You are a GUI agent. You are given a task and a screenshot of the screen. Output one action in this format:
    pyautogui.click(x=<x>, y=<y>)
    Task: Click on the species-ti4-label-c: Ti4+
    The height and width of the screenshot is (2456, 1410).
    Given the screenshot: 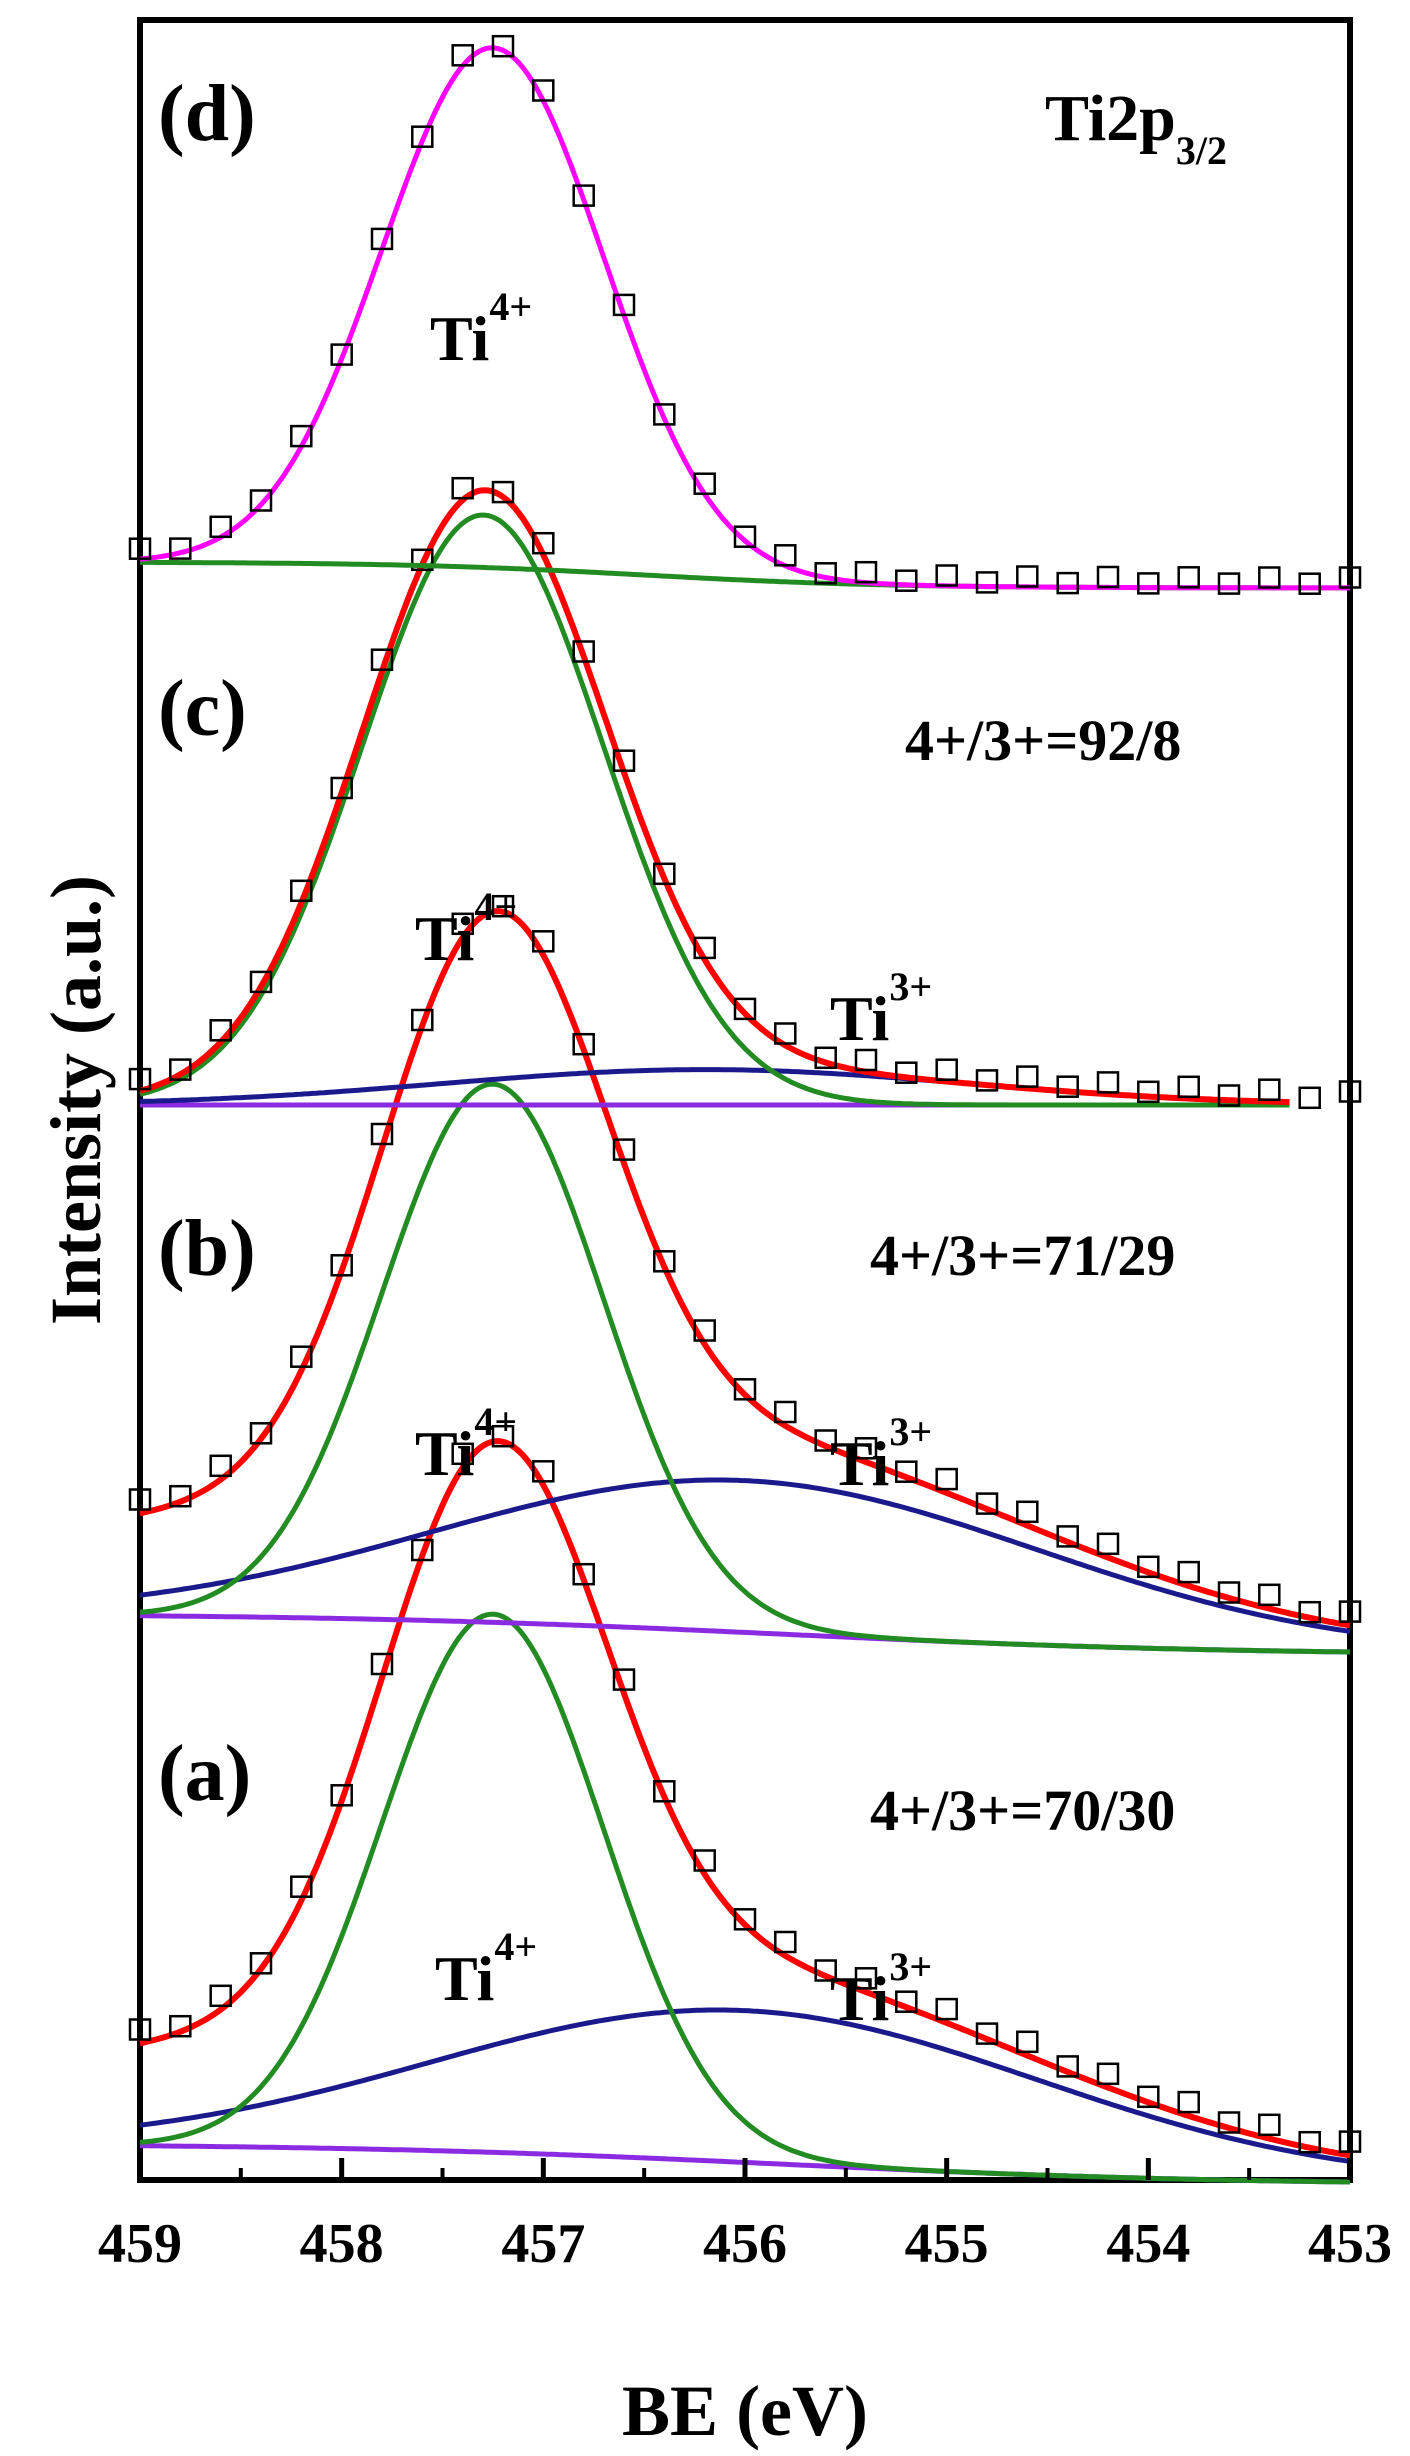 What is the action you would take?
    pyautogui.click(x=466, y=929)
    